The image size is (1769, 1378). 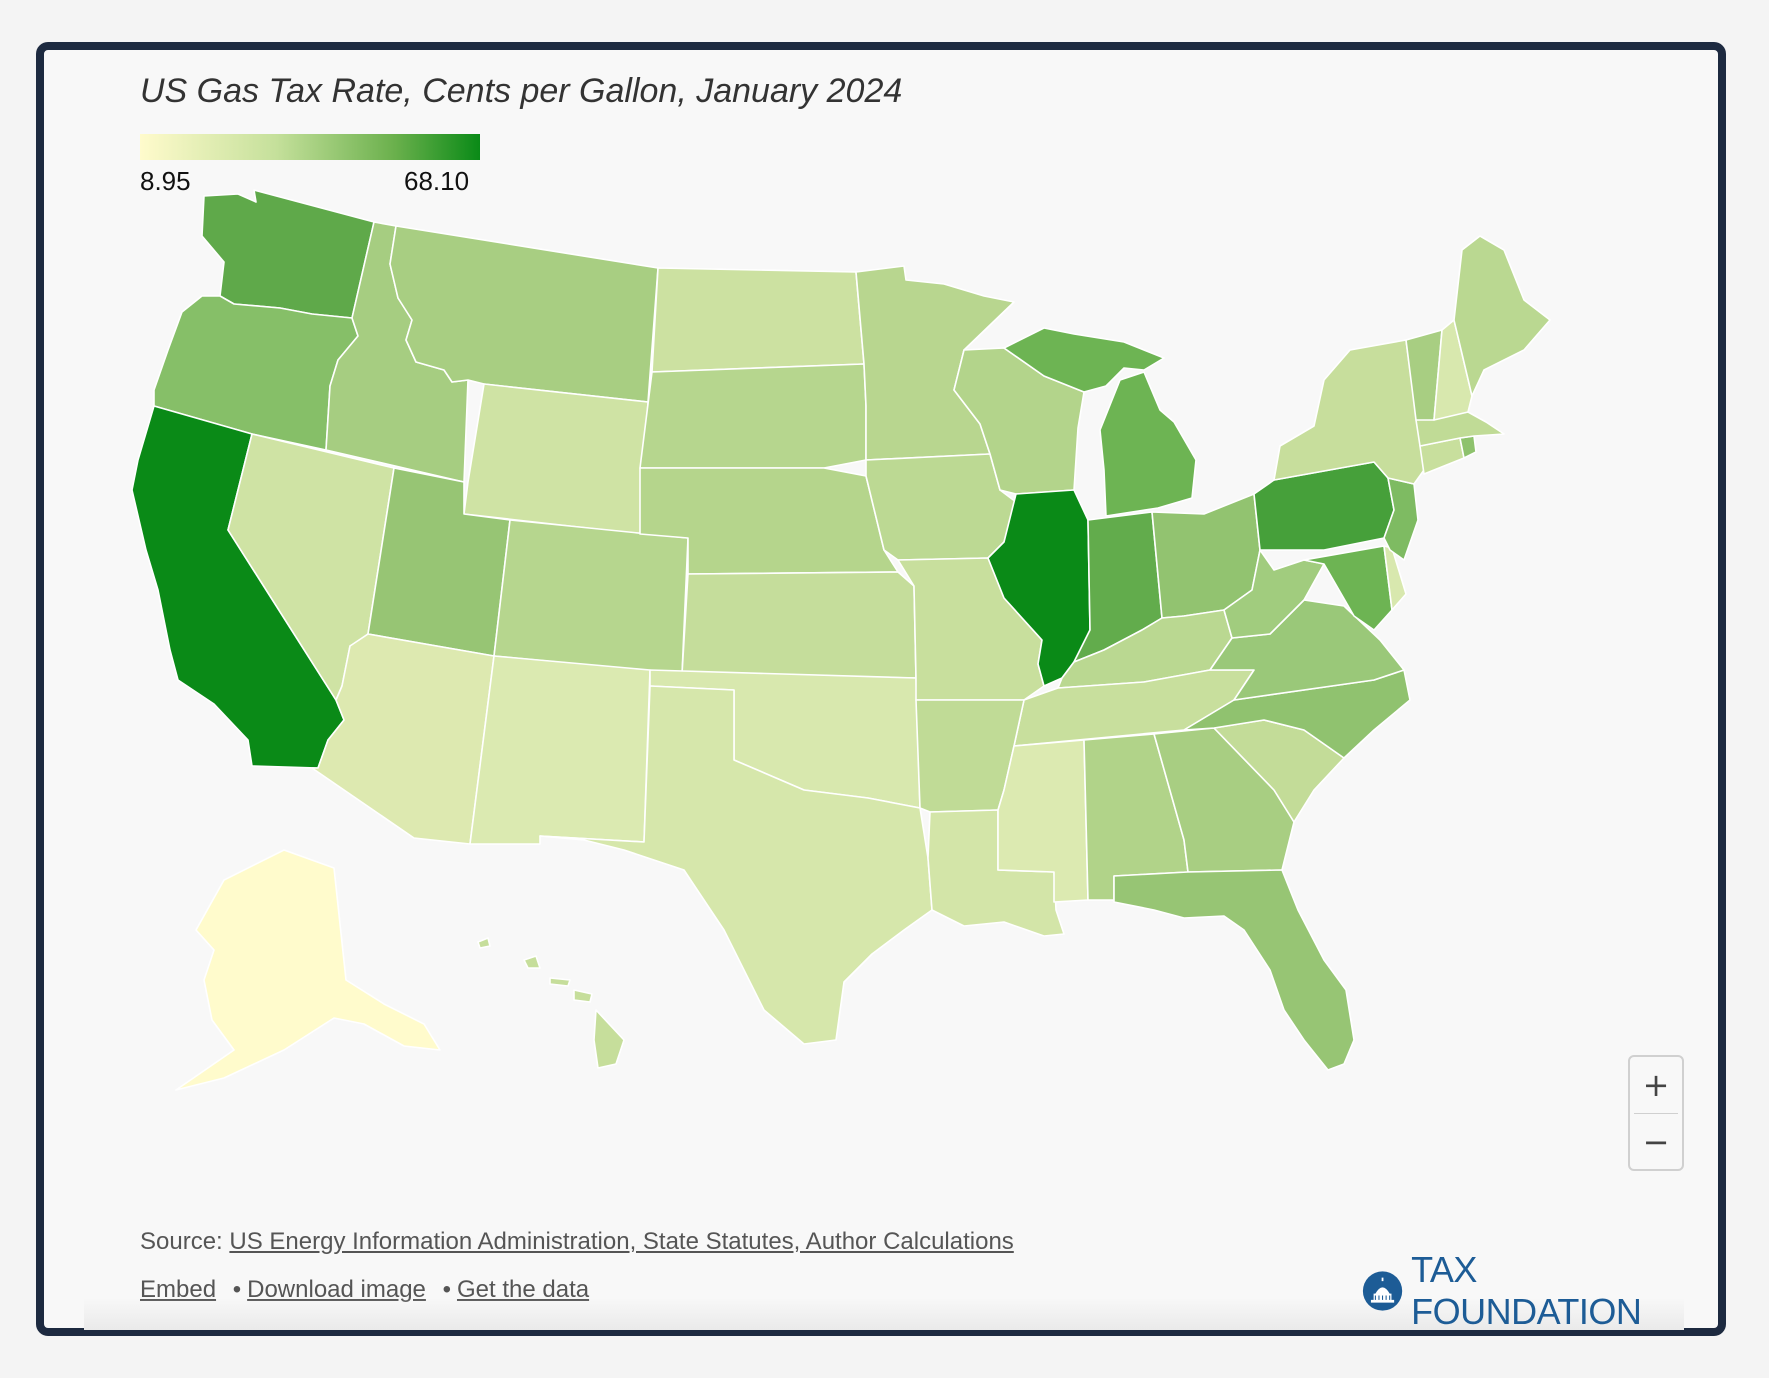 I want to click on state-fl, so click(x=1234, y=970).